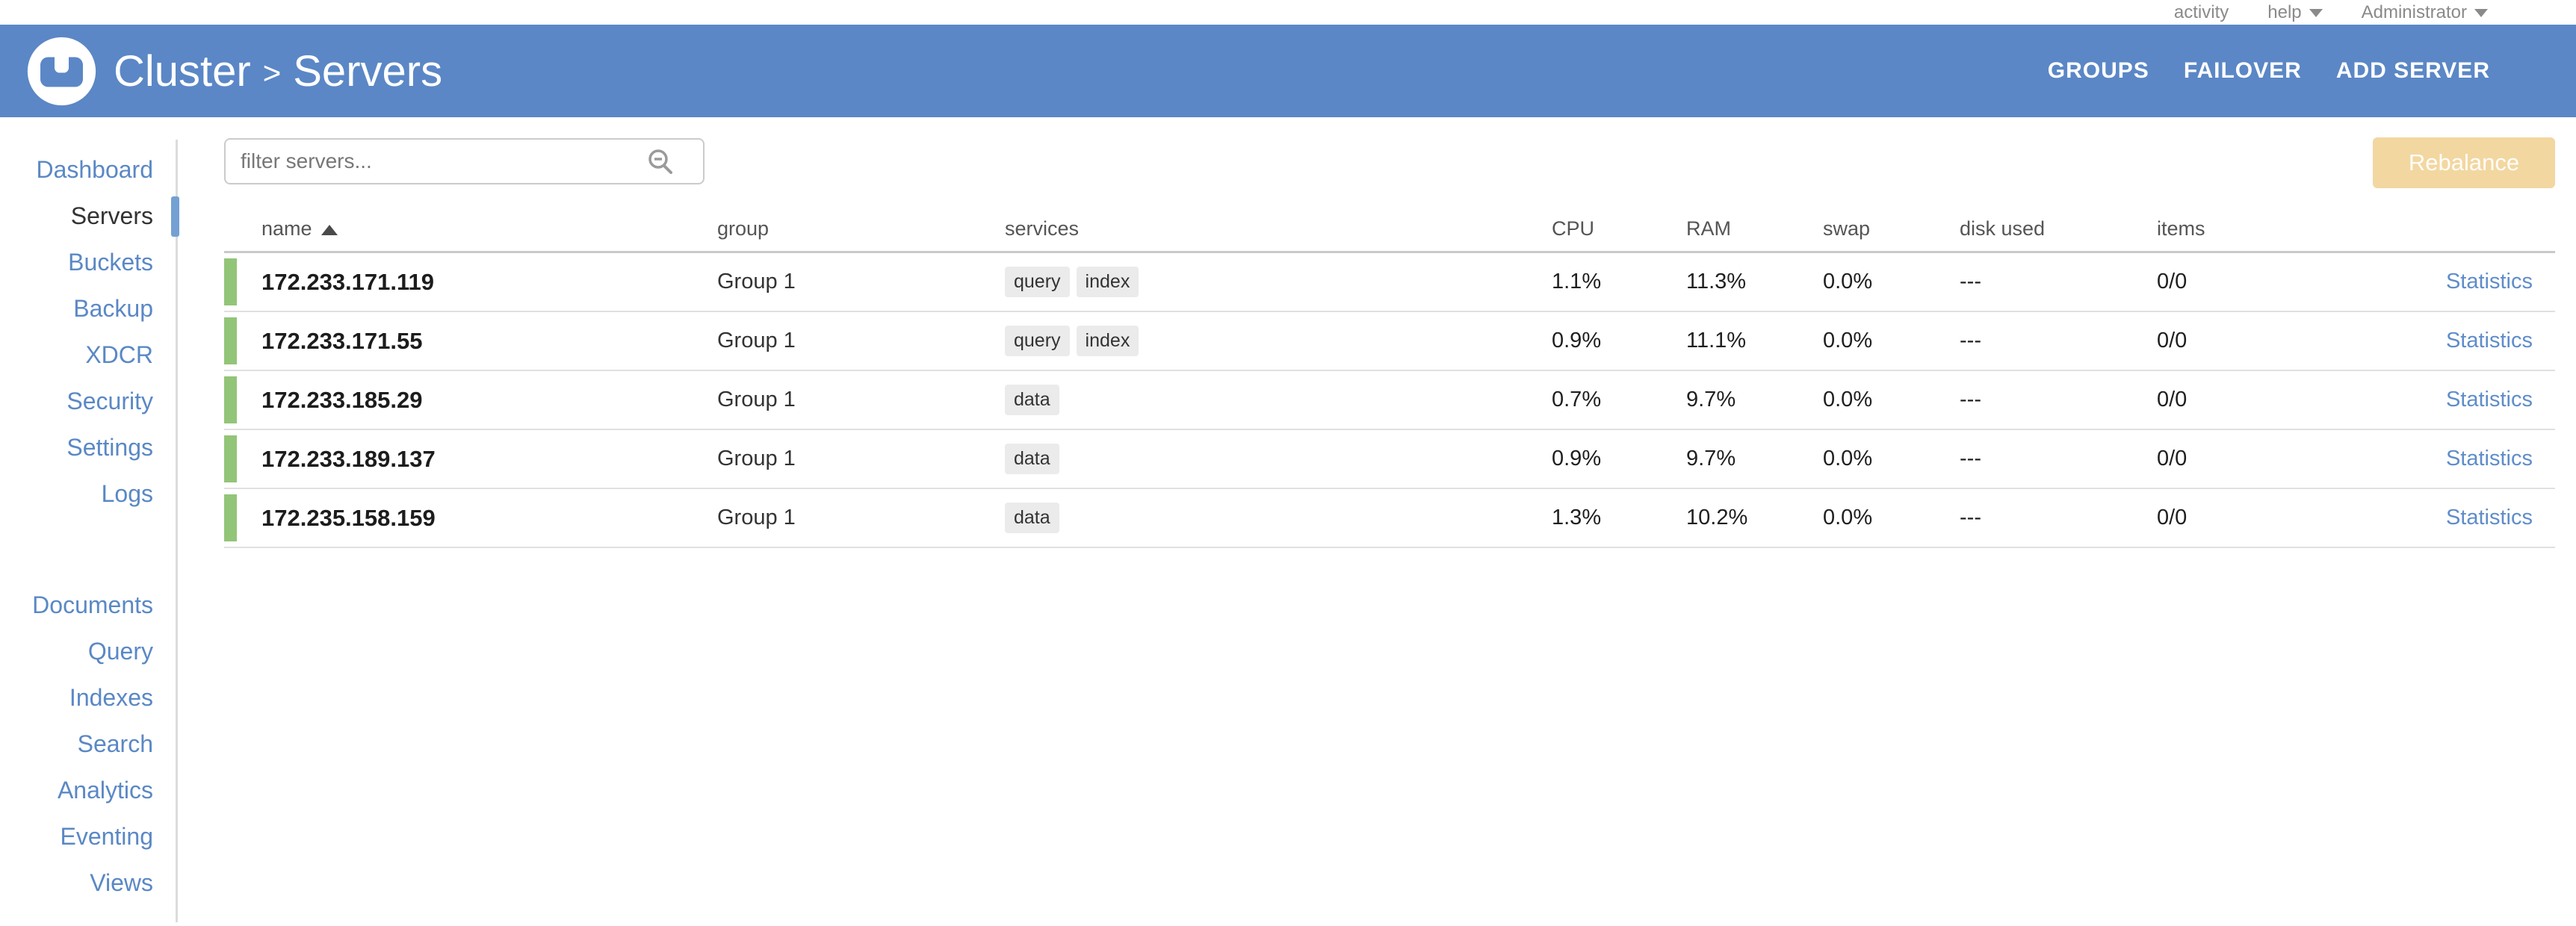 This screenshot has width=2576, height=926. What do you see at coordinates (286, 229) in the screenshot?
I see `column-header-name-label: name` at bounding box center [286, 229].